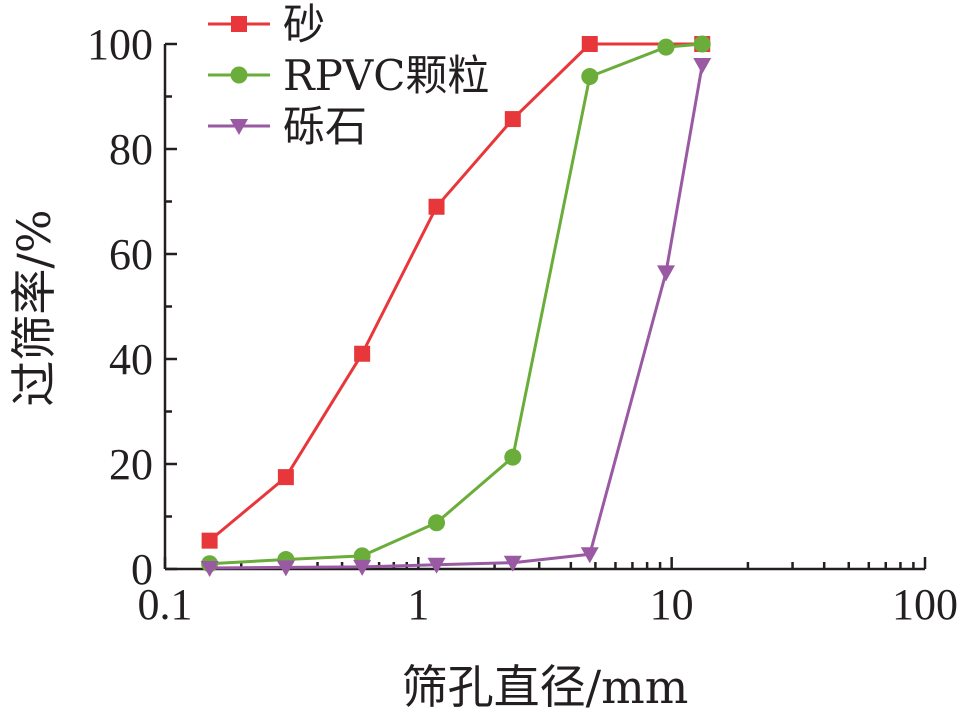 This screenshot has width=969, height=717. What do you see at coordinates (165, 604) in the screenshot?
I see `x-tick-label: 0.1` at bounding box center [165, 604].